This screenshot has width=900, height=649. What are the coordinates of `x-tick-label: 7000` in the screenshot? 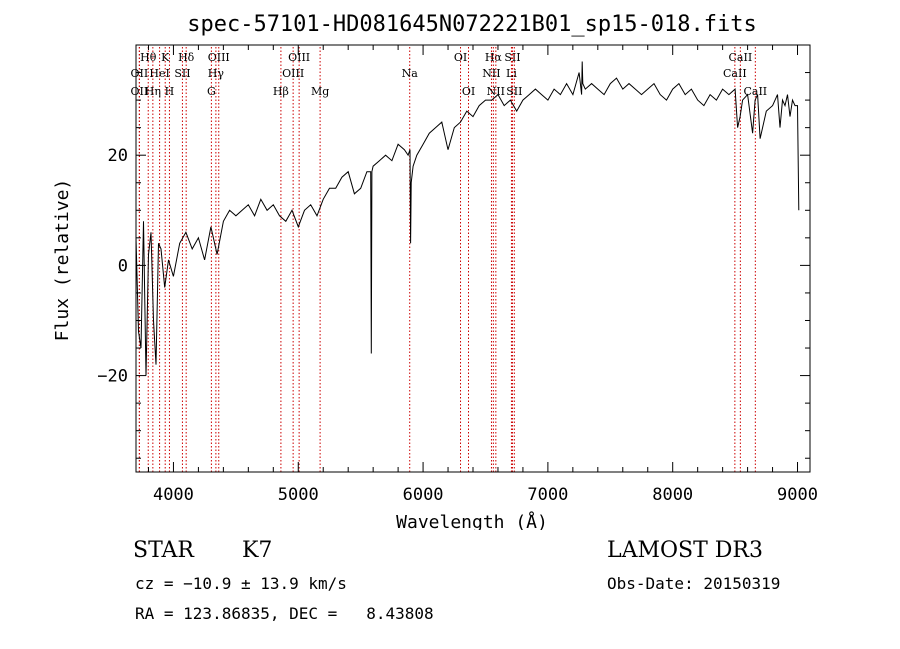 It's located at (547, 495).